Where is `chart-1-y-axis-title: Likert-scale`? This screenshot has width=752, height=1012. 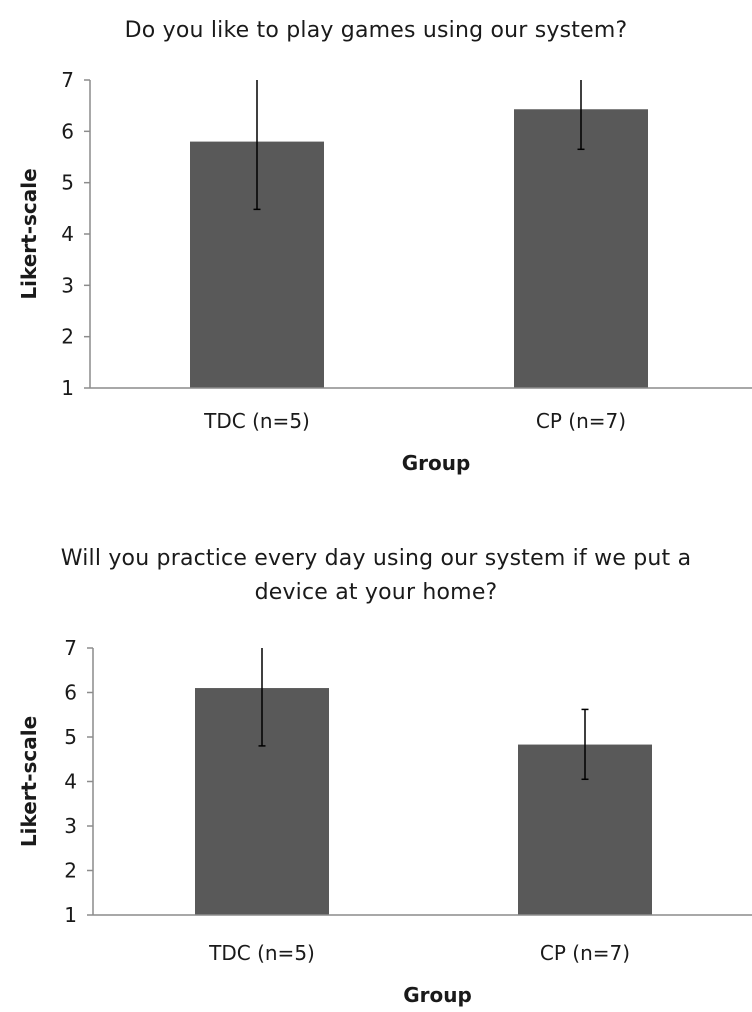 chart-1-y-axis-title: Likert-scale is located at coordinates (29, 233).